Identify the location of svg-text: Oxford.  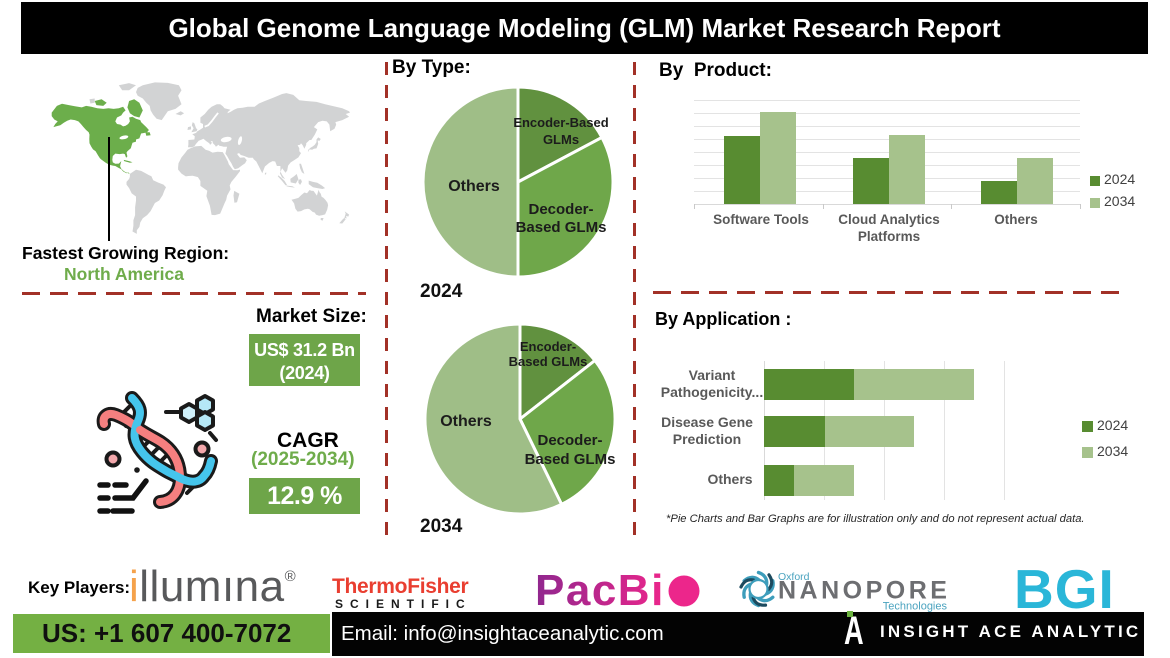
(794, 577).